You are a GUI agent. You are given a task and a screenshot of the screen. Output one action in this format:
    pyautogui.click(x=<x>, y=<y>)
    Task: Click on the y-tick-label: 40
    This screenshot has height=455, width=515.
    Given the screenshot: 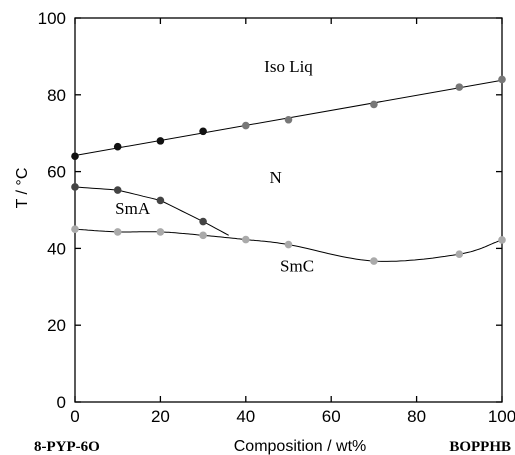 What is the action you would take?
    pyautogui.click(x=56, y=248)
    